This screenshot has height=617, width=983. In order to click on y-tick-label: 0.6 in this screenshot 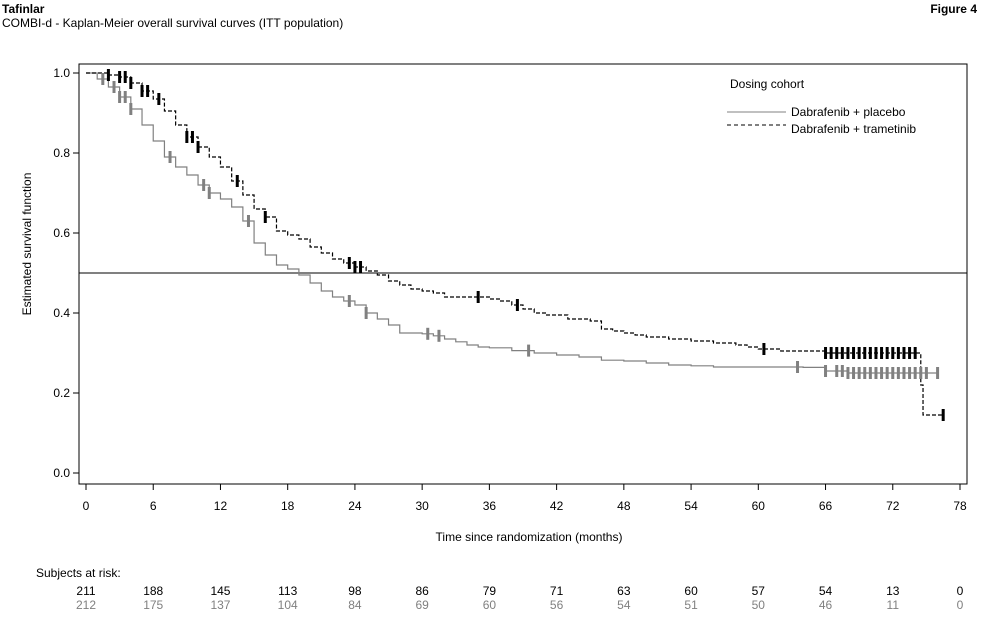, I will do `click(61, 233)`.